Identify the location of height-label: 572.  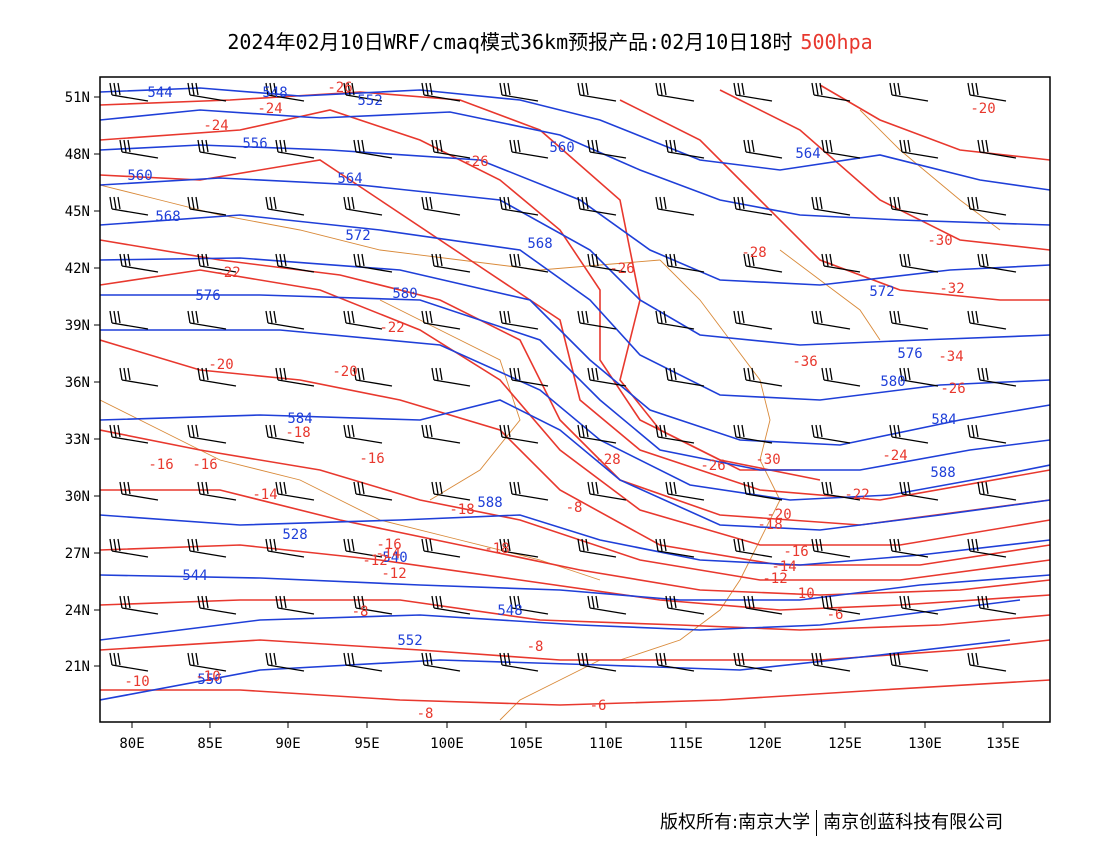
(881, 292).